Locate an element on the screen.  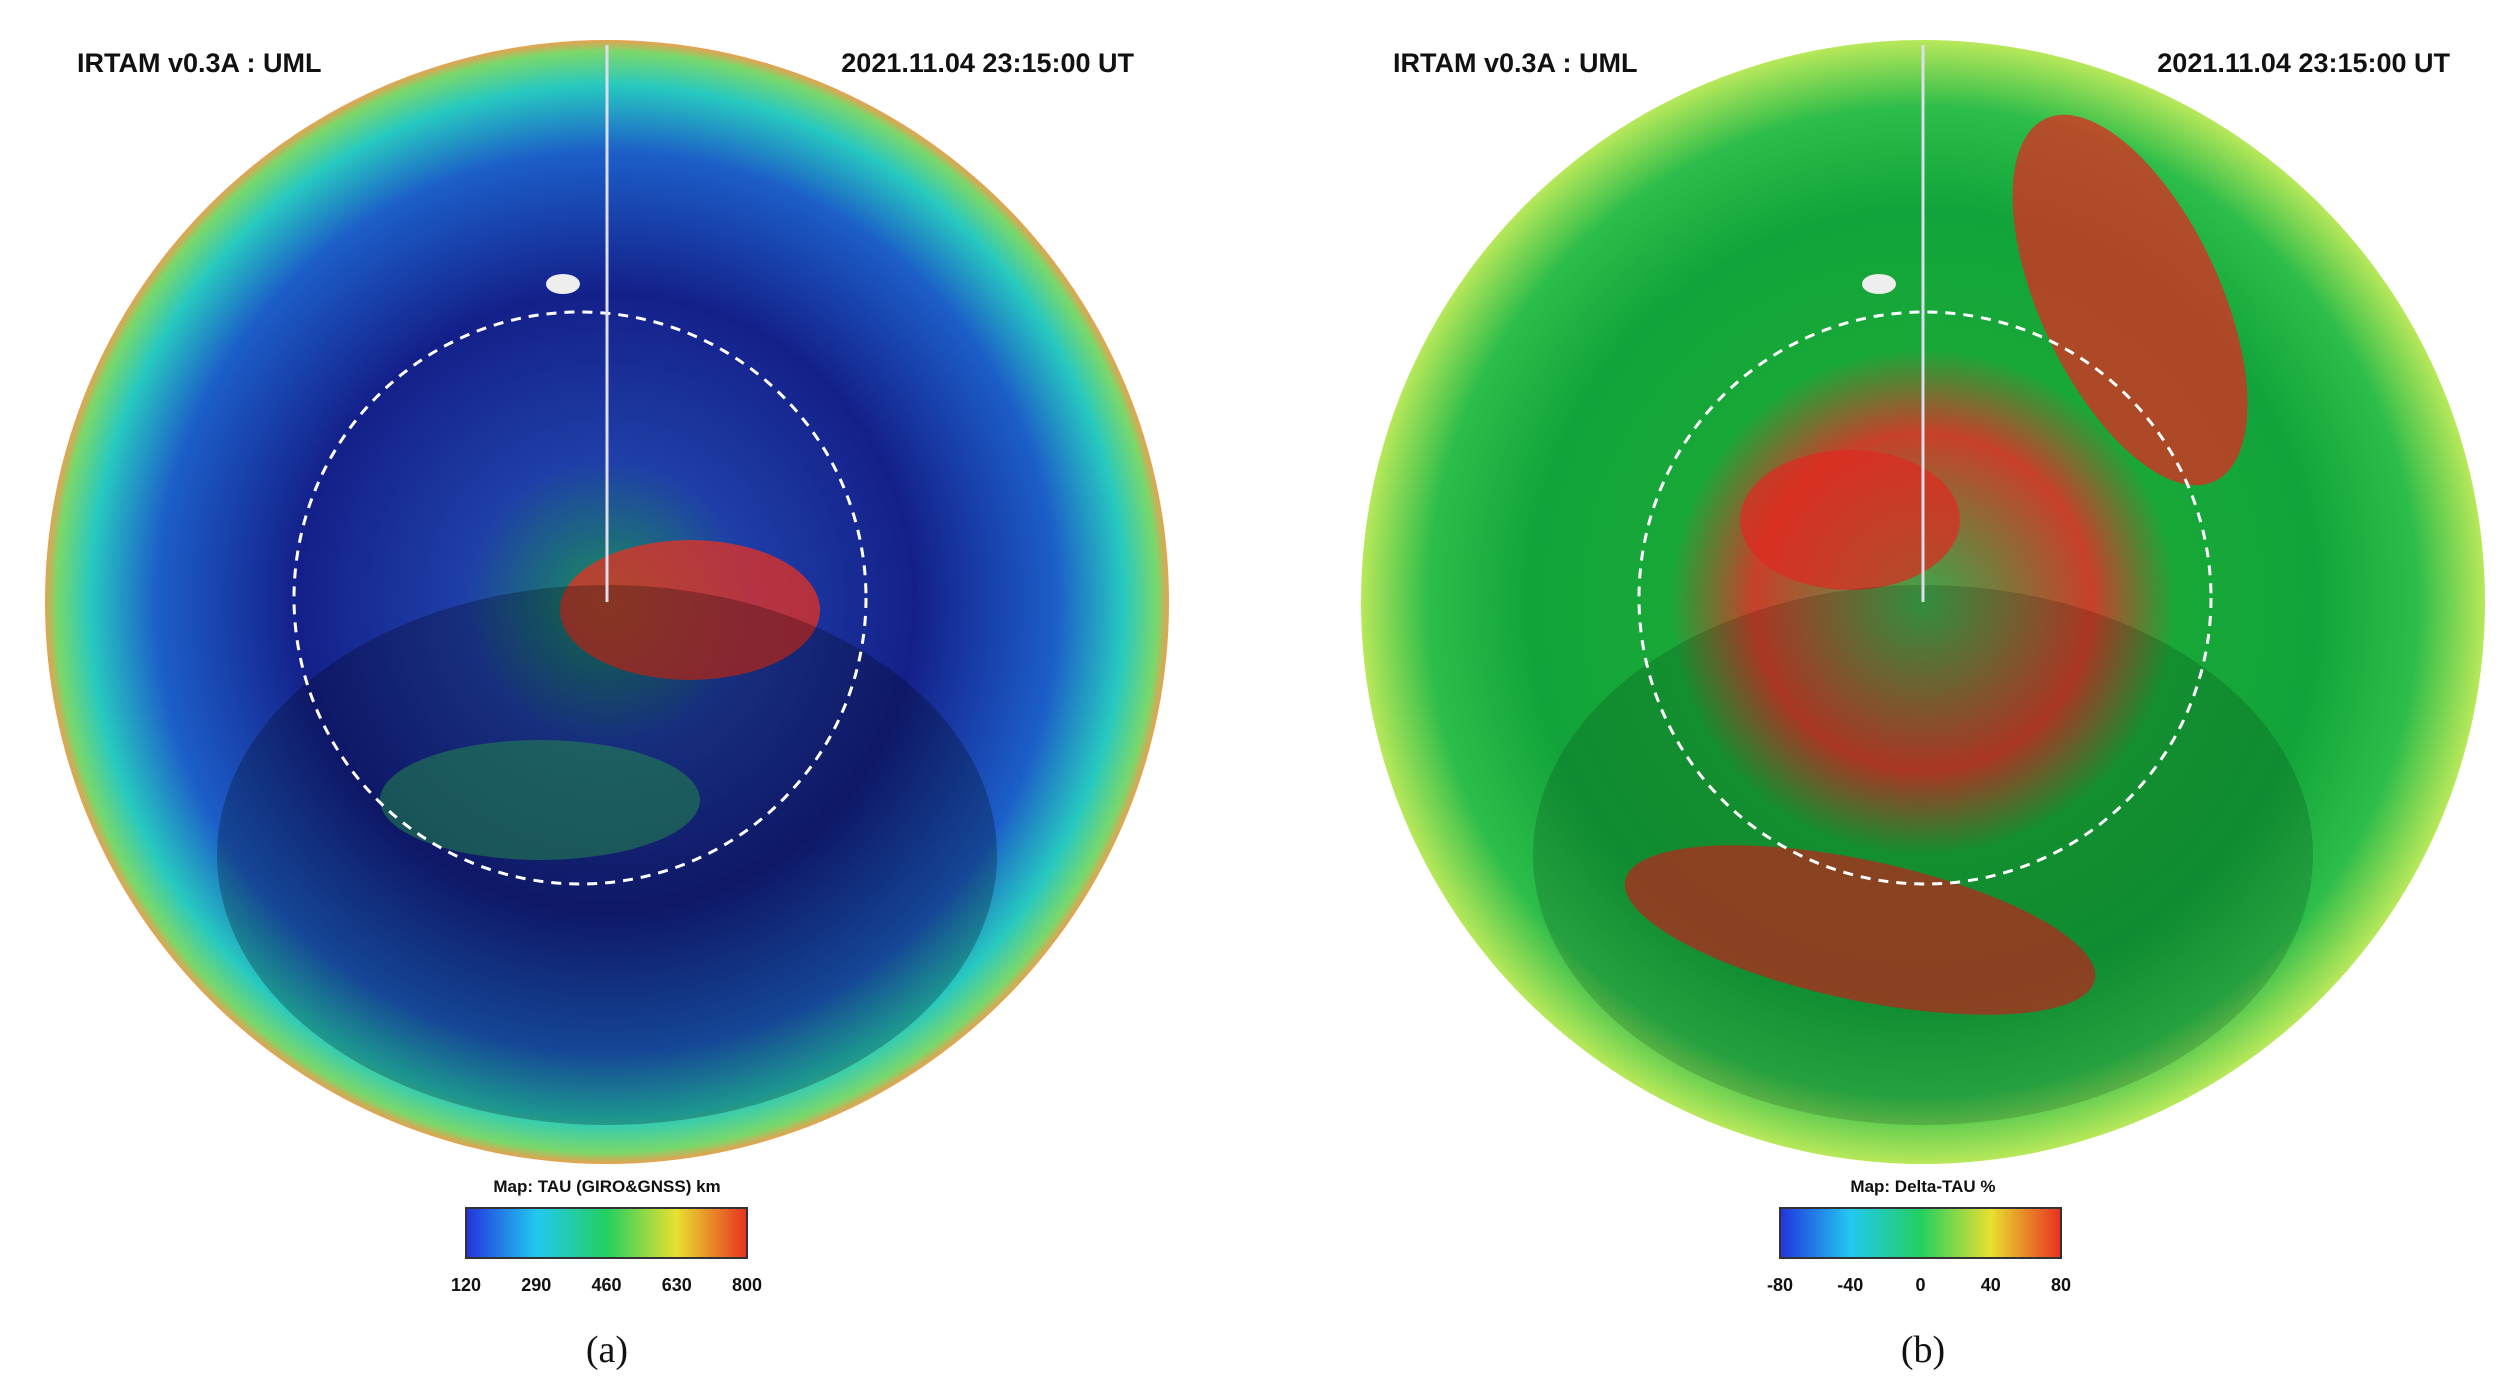
colorbar-tick-label: 80 is located at coordinates (2061, 1285).